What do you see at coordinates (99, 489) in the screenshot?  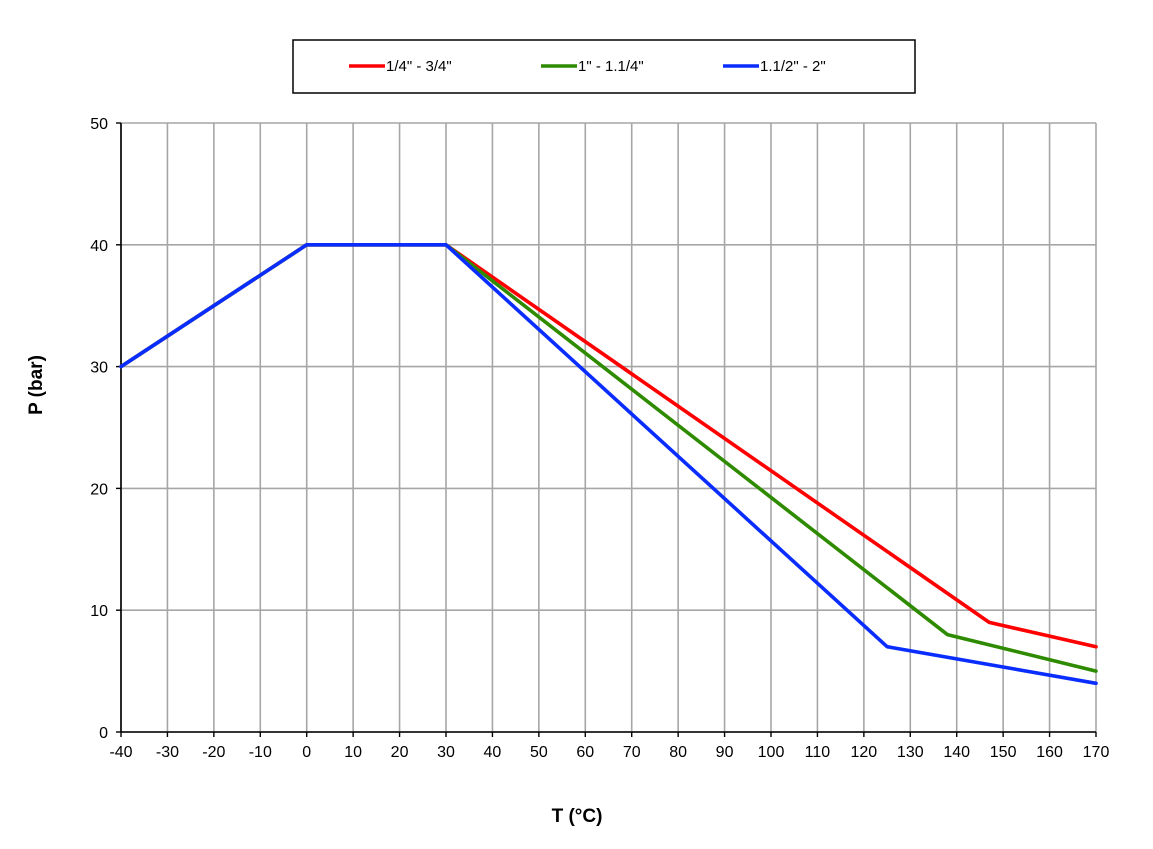 I see `y-tick-label: 20` at bounding box center [99, 489].